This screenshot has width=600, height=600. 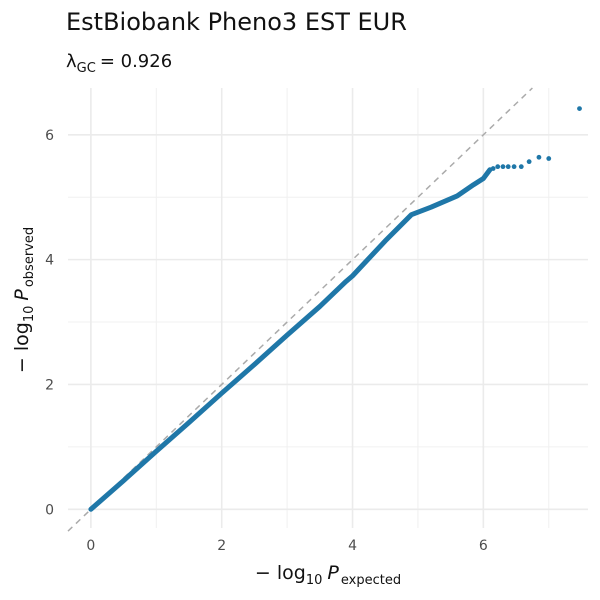 I want to click on x-axis-ticks: 0 2 4 6, so click(x=286, y=546).